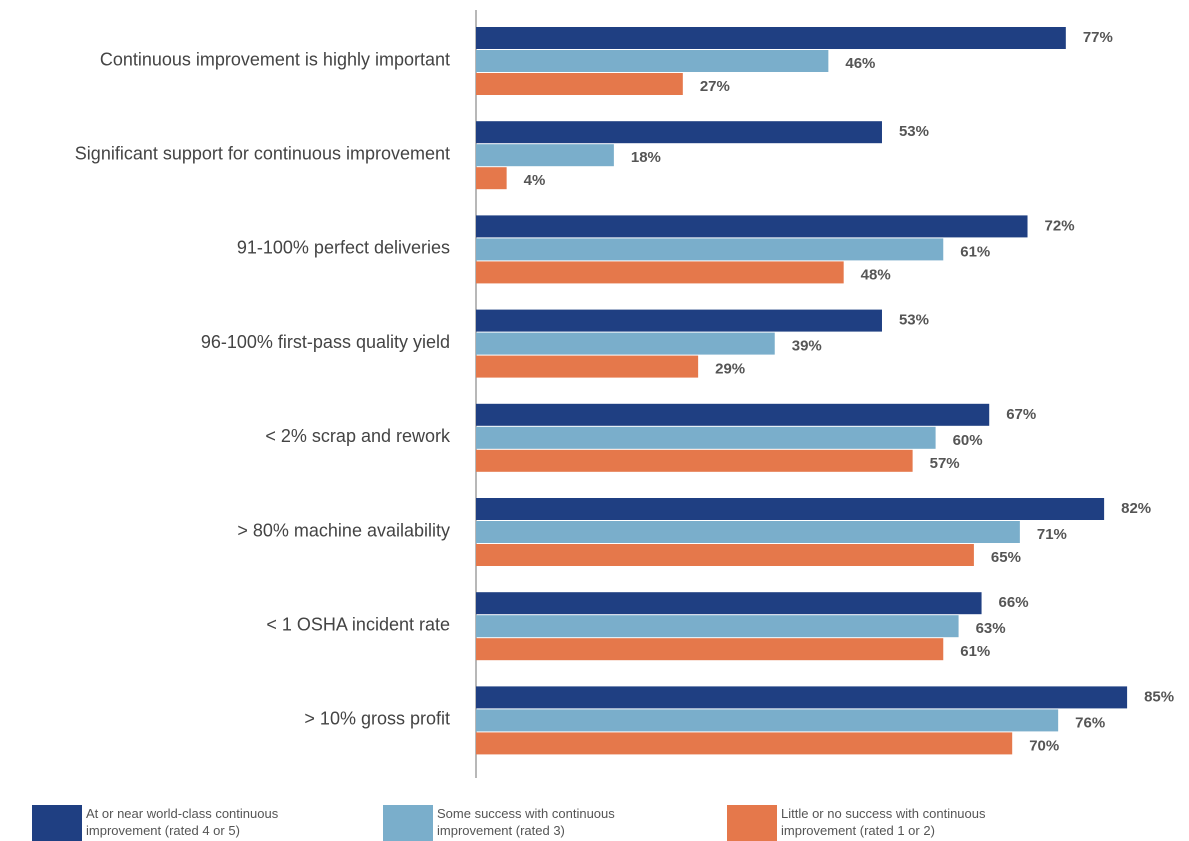 This screenshot has width=1189, height=841. I want to click on value-label: 60%, so click(968, 440).